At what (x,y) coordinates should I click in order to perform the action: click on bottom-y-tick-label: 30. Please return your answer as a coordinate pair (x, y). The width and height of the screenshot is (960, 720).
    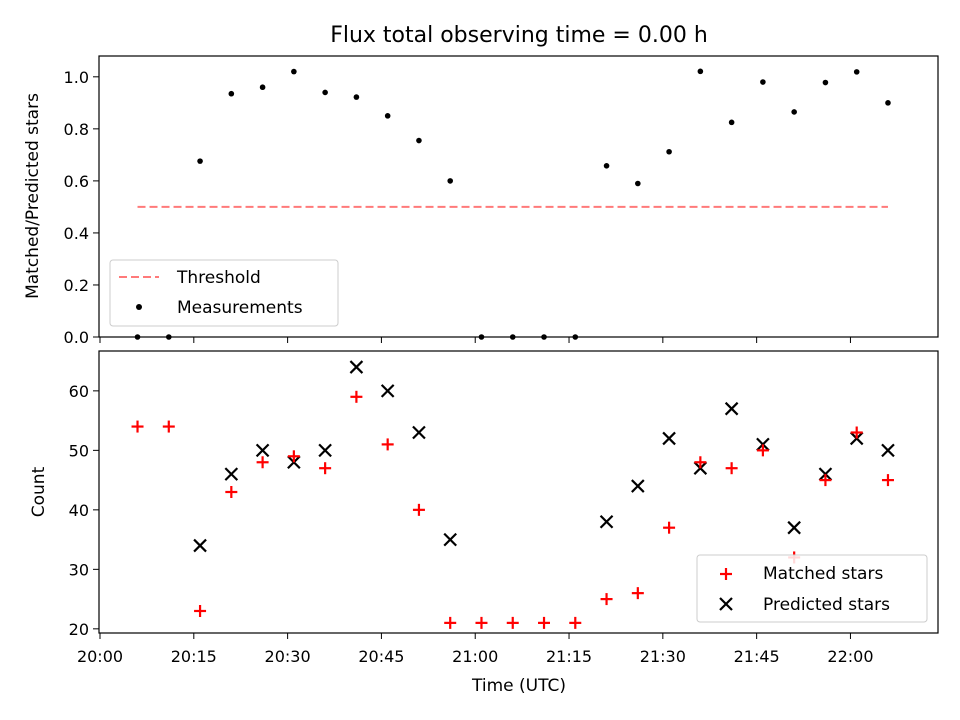
    Looking at the image, I should click on (79, 569).